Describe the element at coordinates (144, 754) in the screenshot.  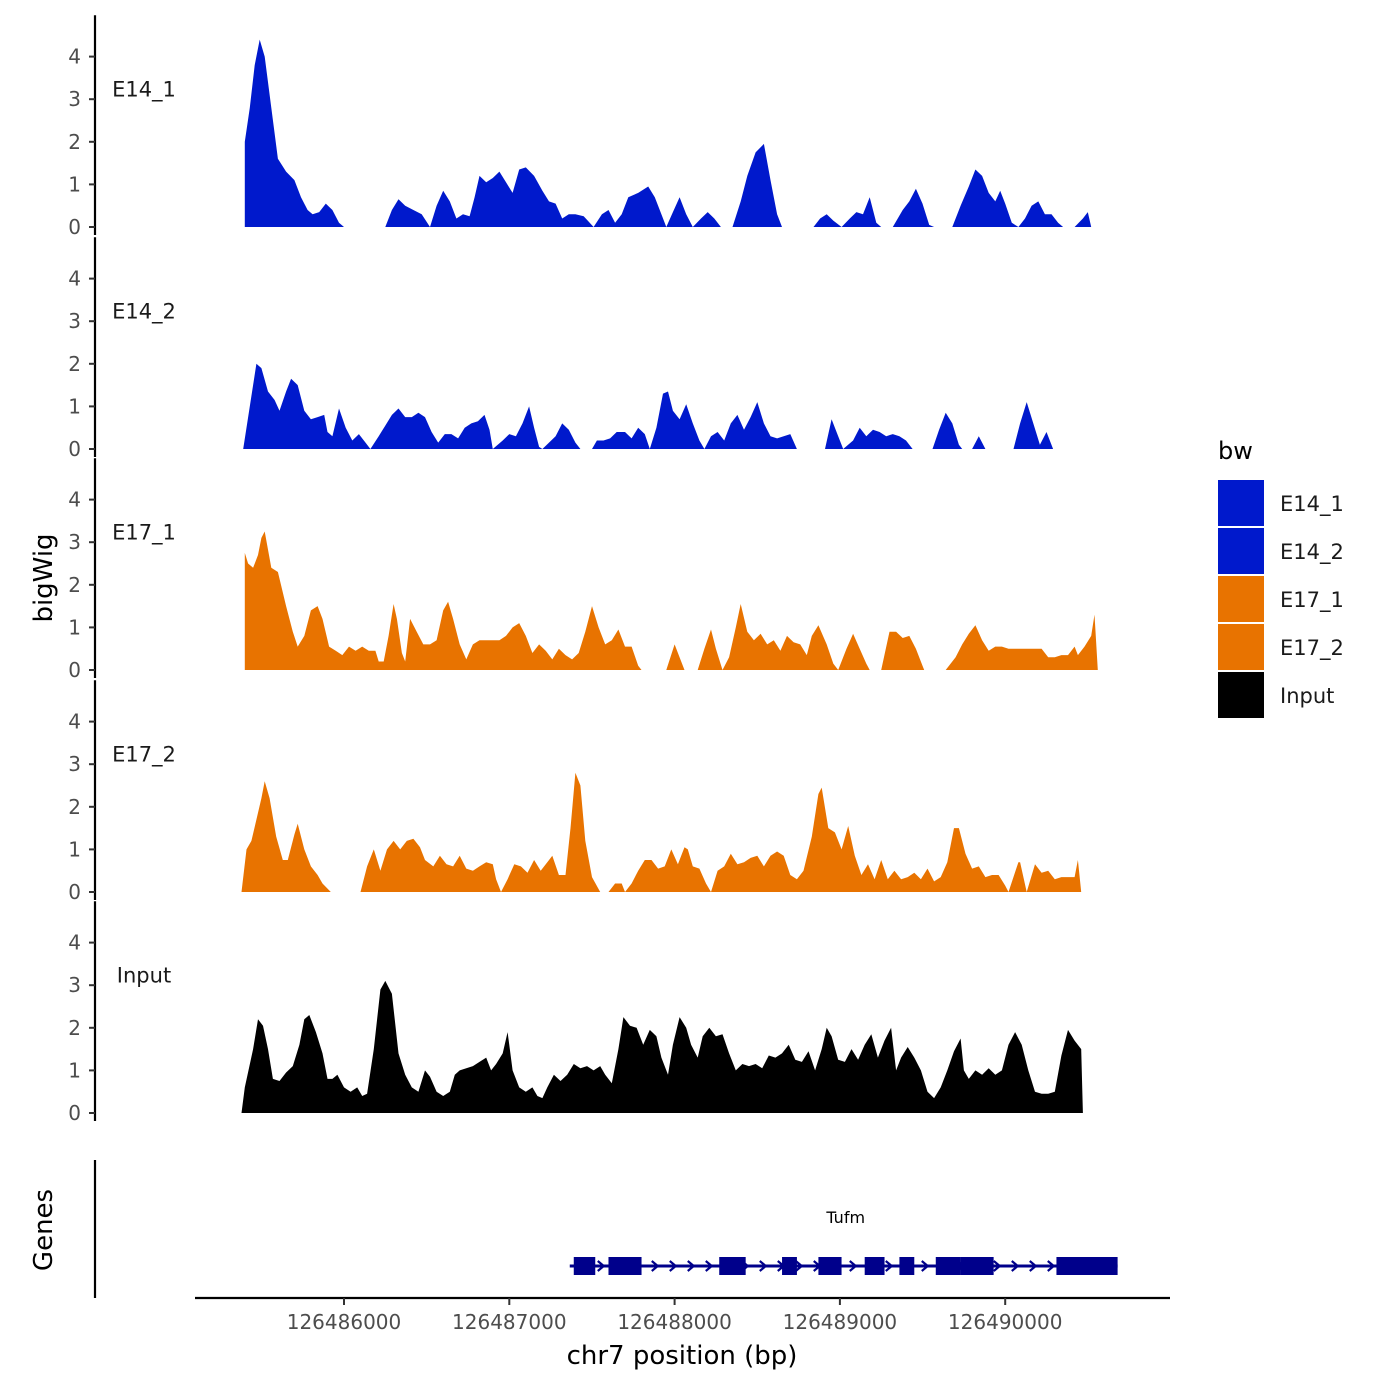
I see `track-label: E17_2` at that location.